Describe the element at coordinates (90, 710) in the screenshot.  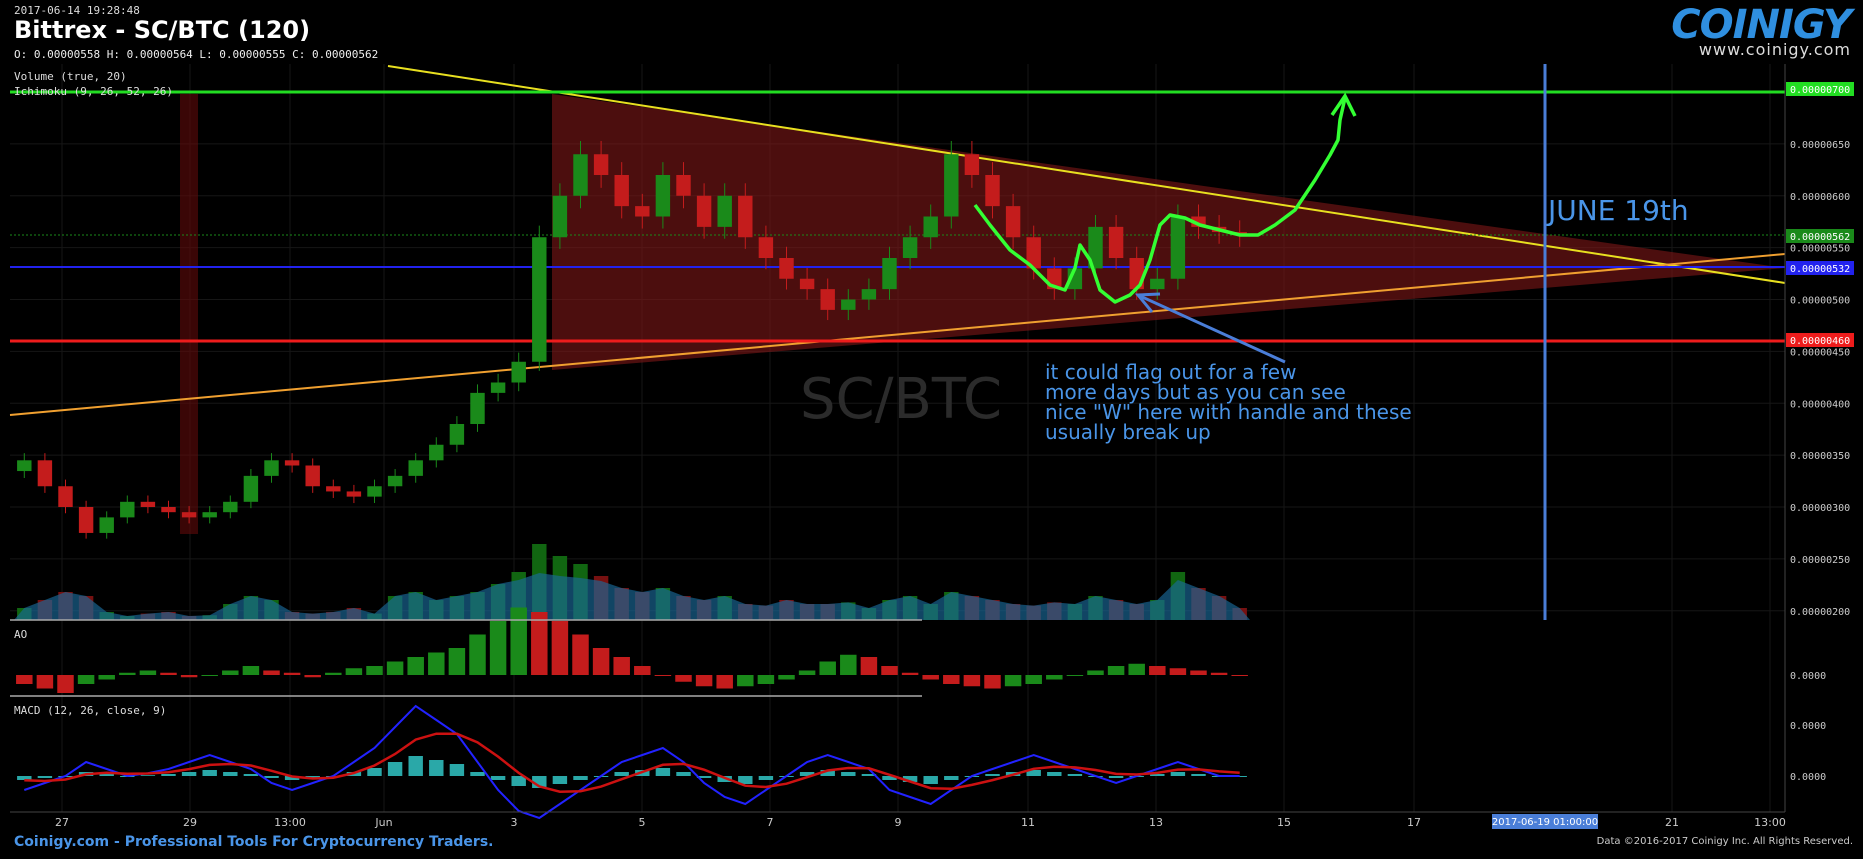
I see `macd-indicator-label: MACD (12, 26, close, 9)` at that location.